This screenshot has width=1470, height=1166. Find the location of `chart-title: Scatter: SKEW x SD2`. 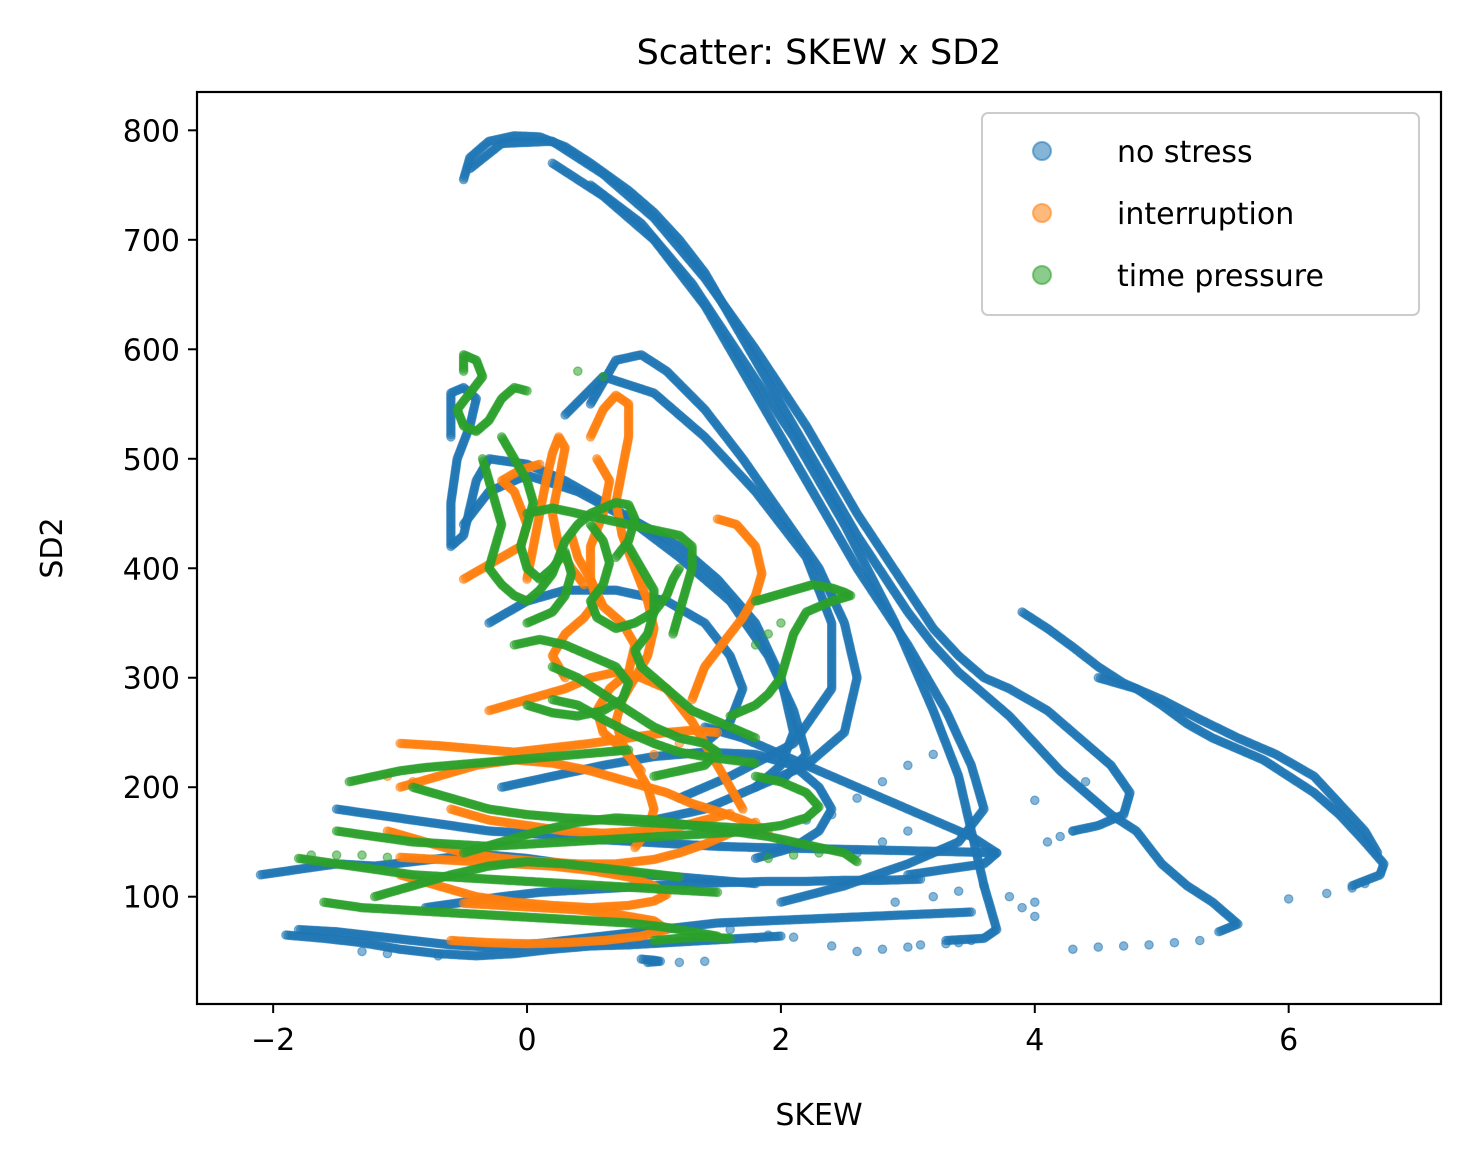

chart-title: Scatter: SKEW x SD2 is located at coordinates (819, 53).